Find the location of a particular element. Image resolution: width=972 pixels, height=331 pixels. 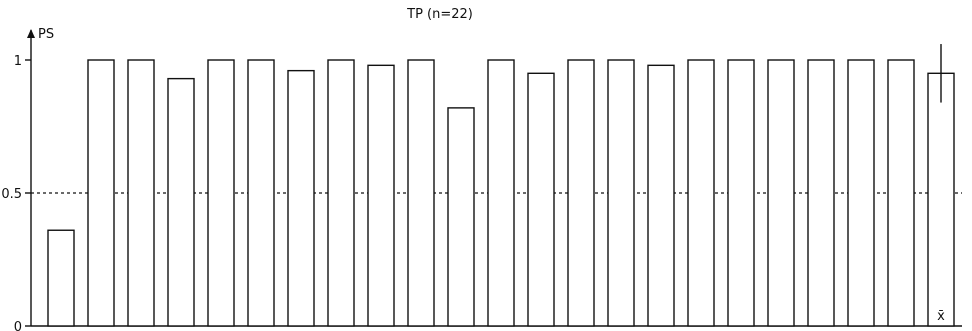

y-tick-label: 0.5 is located at coordinates (11, 194).